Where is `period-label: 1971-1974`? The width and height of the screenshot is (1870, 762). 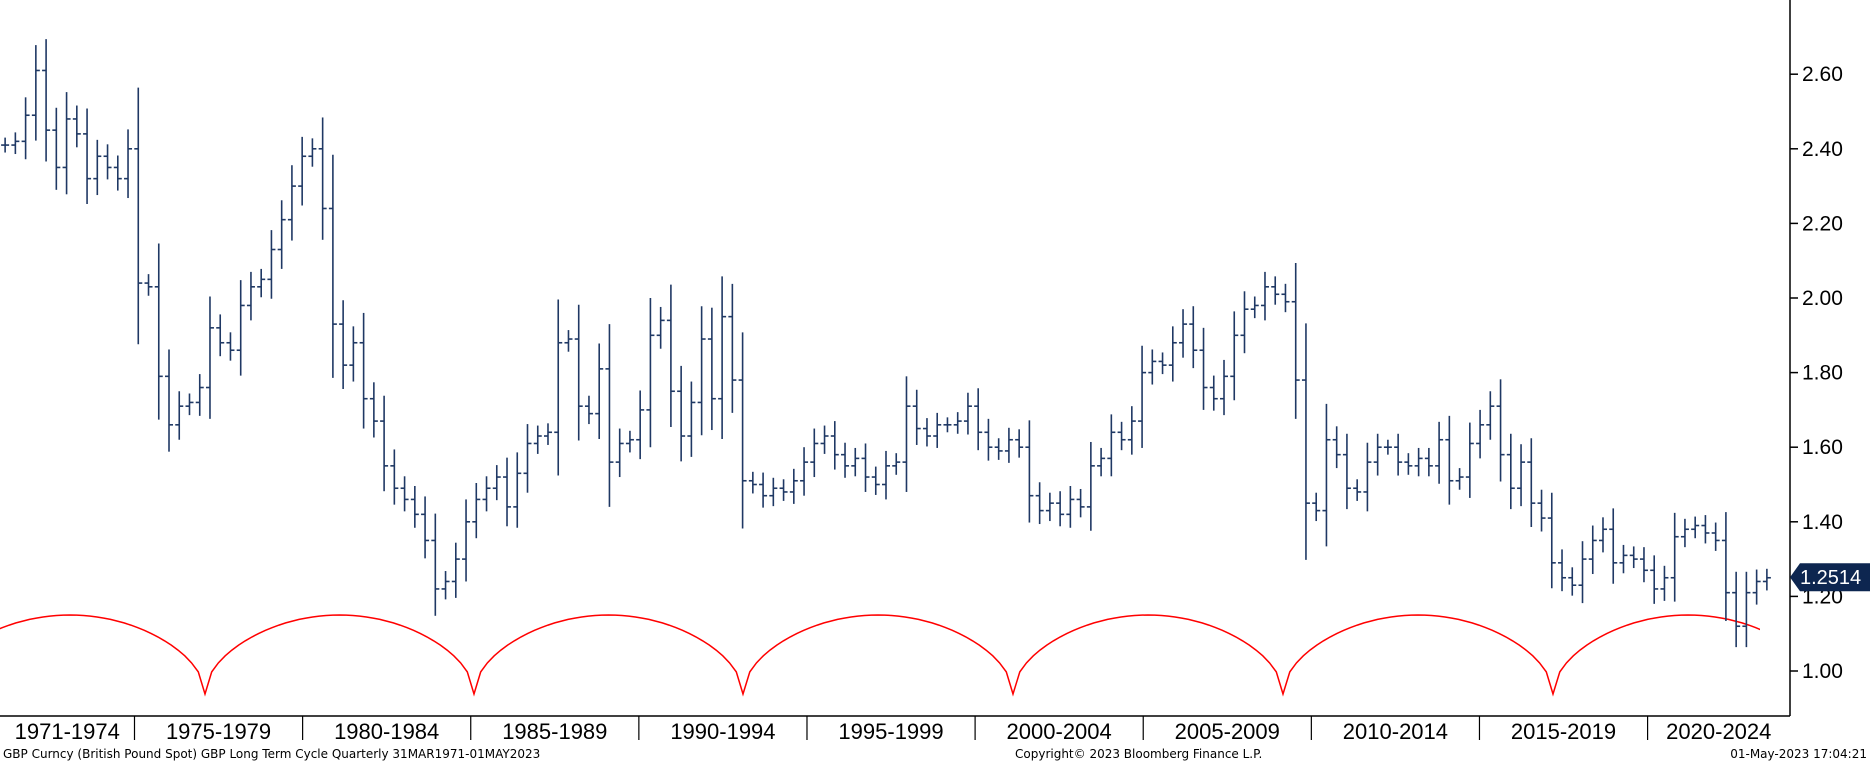
period-label: 1971-1974 is located at coordinates (67, 731).